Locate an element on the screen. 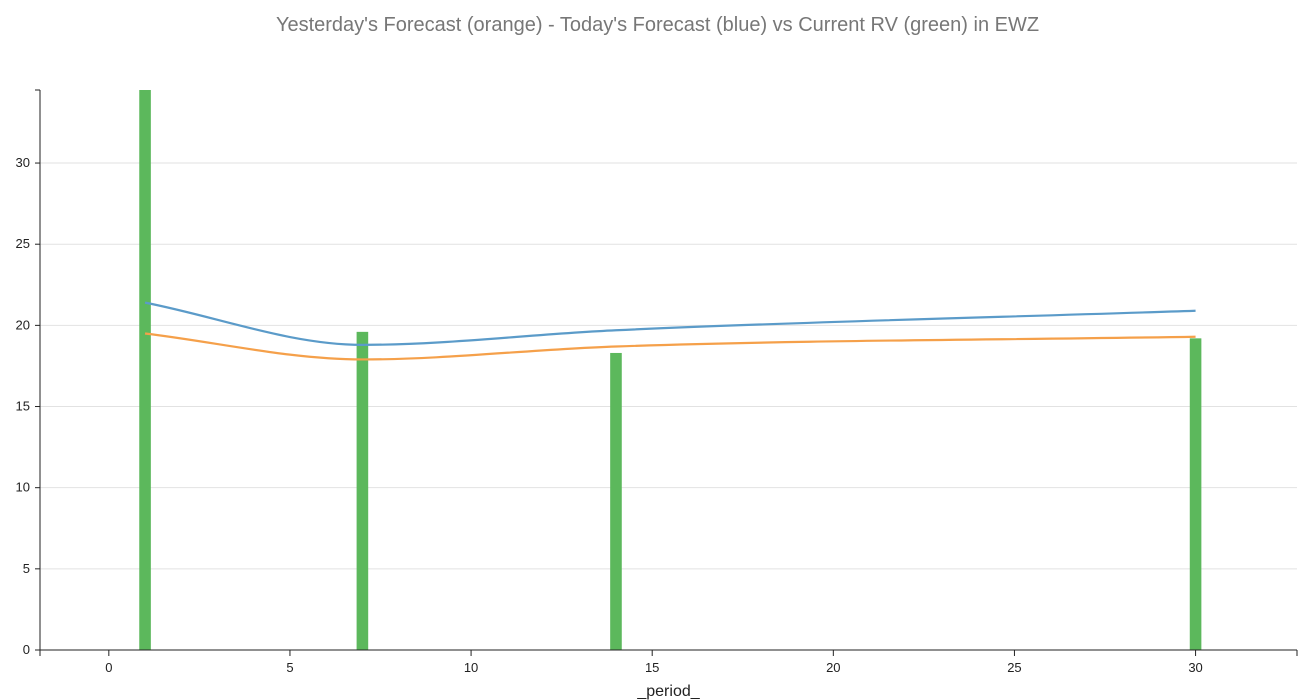  line-layer is located at coordinates (670, 331).